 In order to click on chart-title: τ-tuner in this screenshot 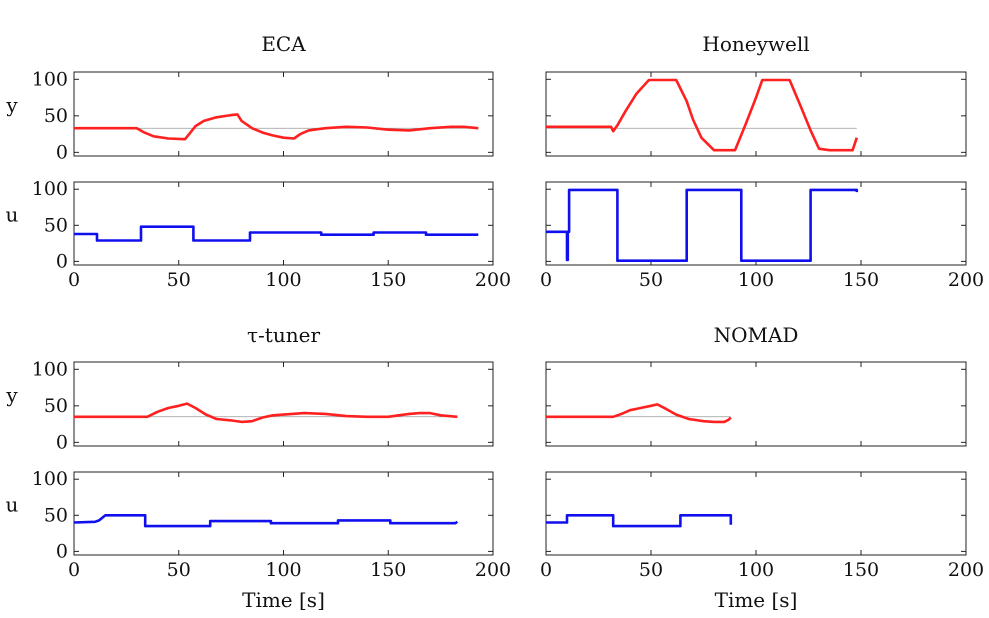, I will do `click(283, 335)`.